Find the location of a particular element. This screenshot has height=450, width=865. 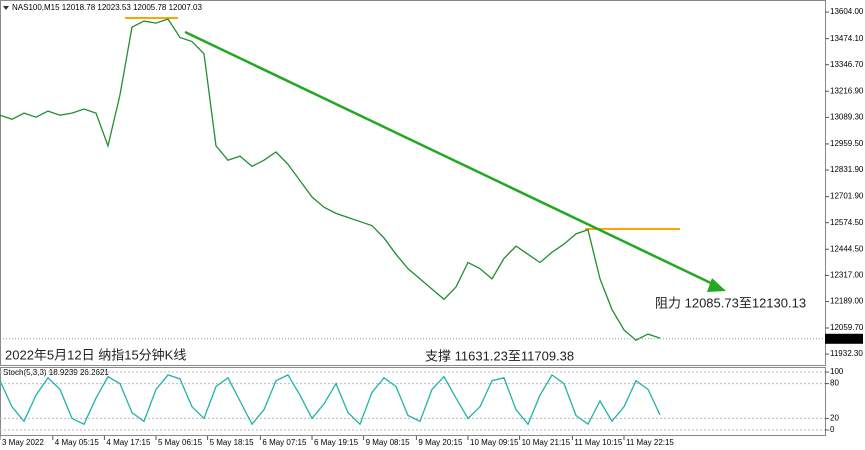

x-tick-label: 10 May 21:15 is located at coordinates (546, 442).